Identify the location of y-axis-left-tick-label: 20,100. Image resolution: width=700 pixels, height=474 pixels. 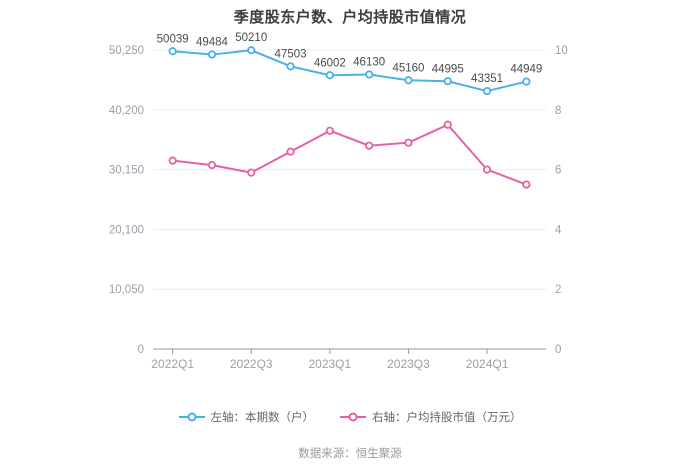
(126, 230).